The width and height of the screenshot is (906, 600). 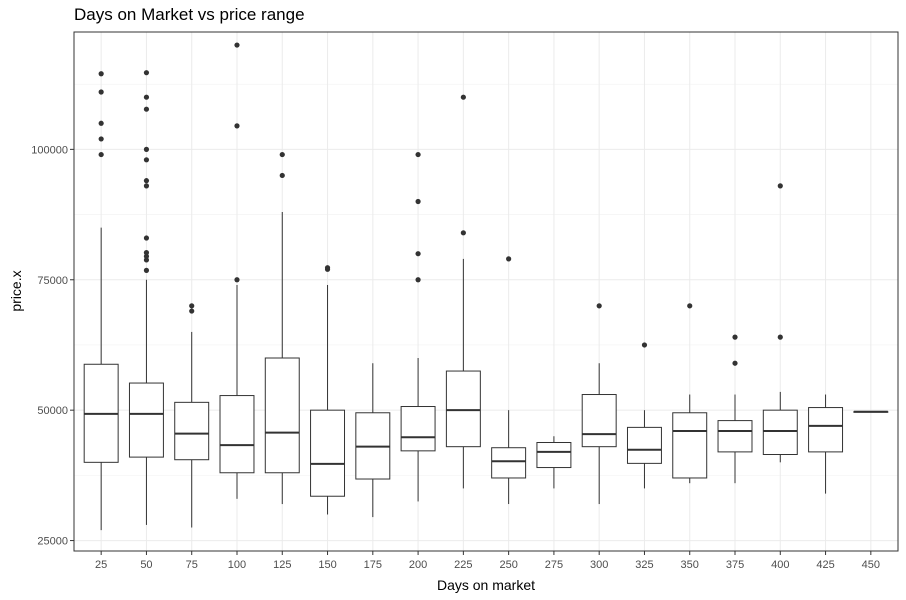 What do you see at coordinates (101, 565) in the screenshot?
I see `x-tick-label: 25` at bounding box center [101, 565].